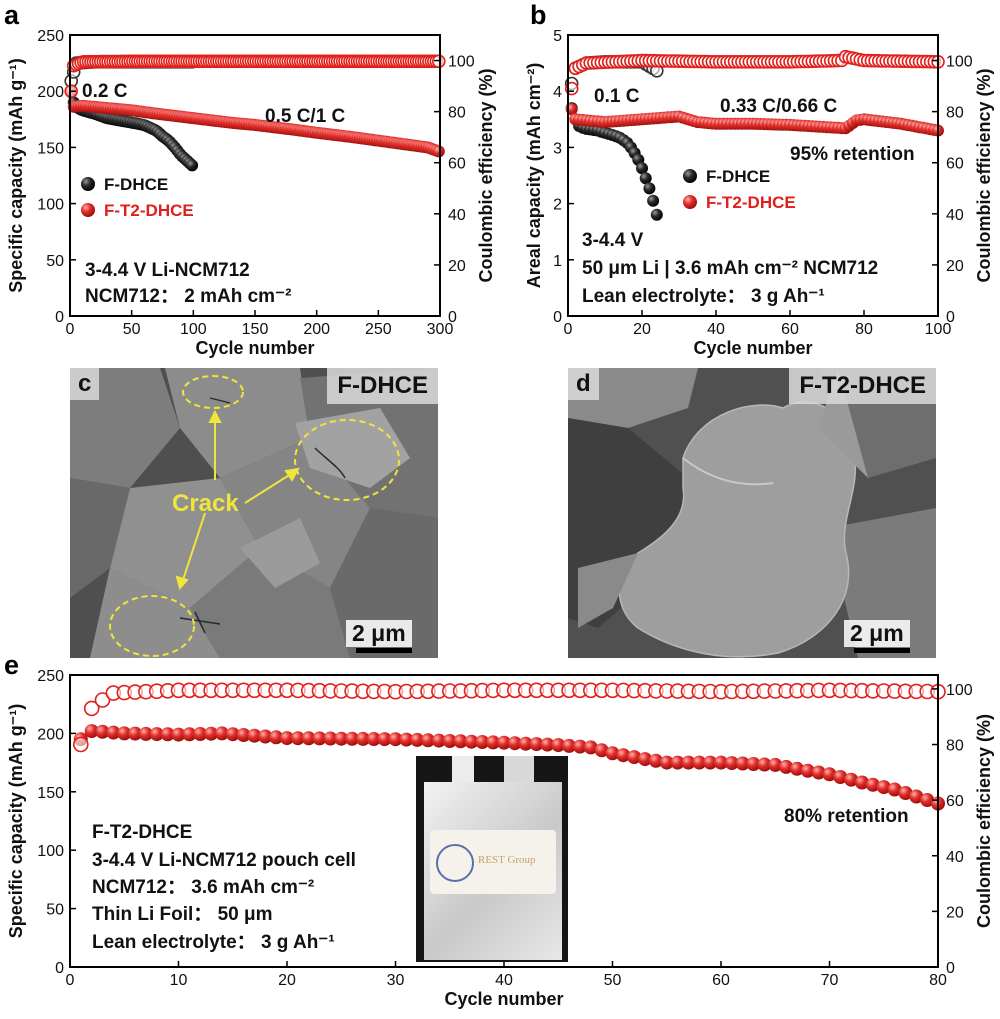  Describe the element at coordinates (70, 980) in the screenshot. I see `x-tick-label: 0` at that location.